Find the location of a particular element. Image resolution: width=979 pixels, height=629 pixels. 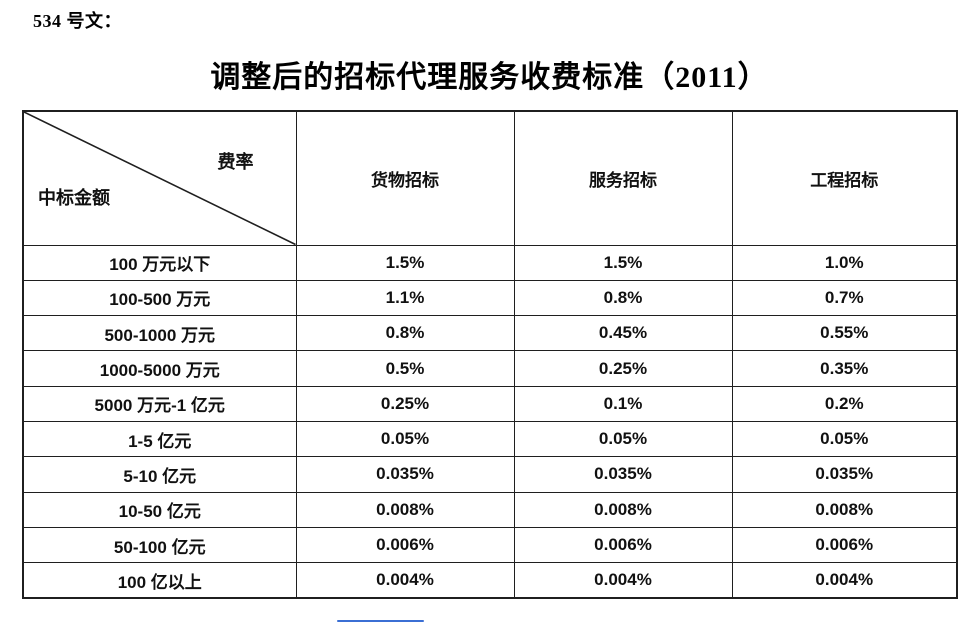

table-row: 10-50 亿元 0.008% 0.008% 0.008% is located at coordinates (490, 509).